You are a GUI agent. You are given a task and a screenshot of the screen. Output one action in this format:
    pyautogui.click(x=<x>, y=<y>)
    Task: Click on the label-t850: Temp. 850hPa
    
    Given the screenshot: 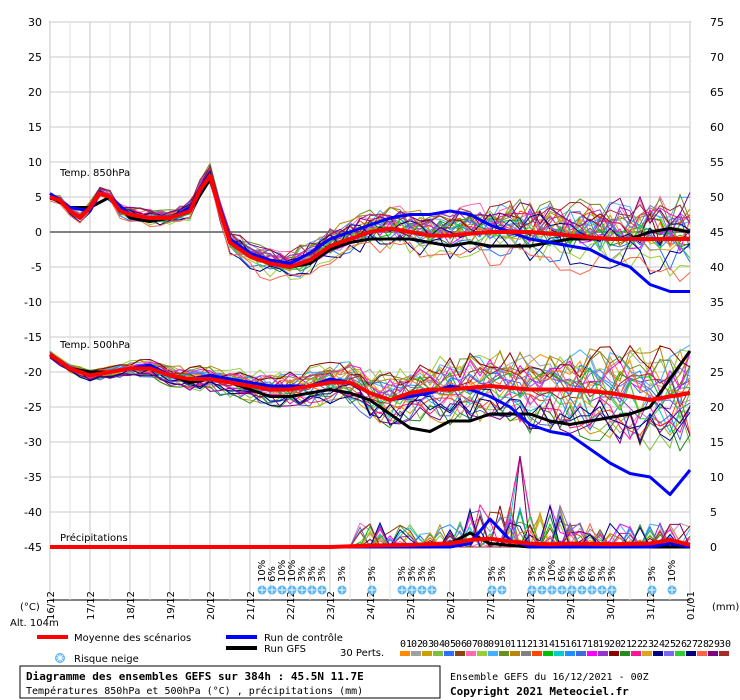 What is the action you would take?
    pyautogui.click(x=94, y=173)
    